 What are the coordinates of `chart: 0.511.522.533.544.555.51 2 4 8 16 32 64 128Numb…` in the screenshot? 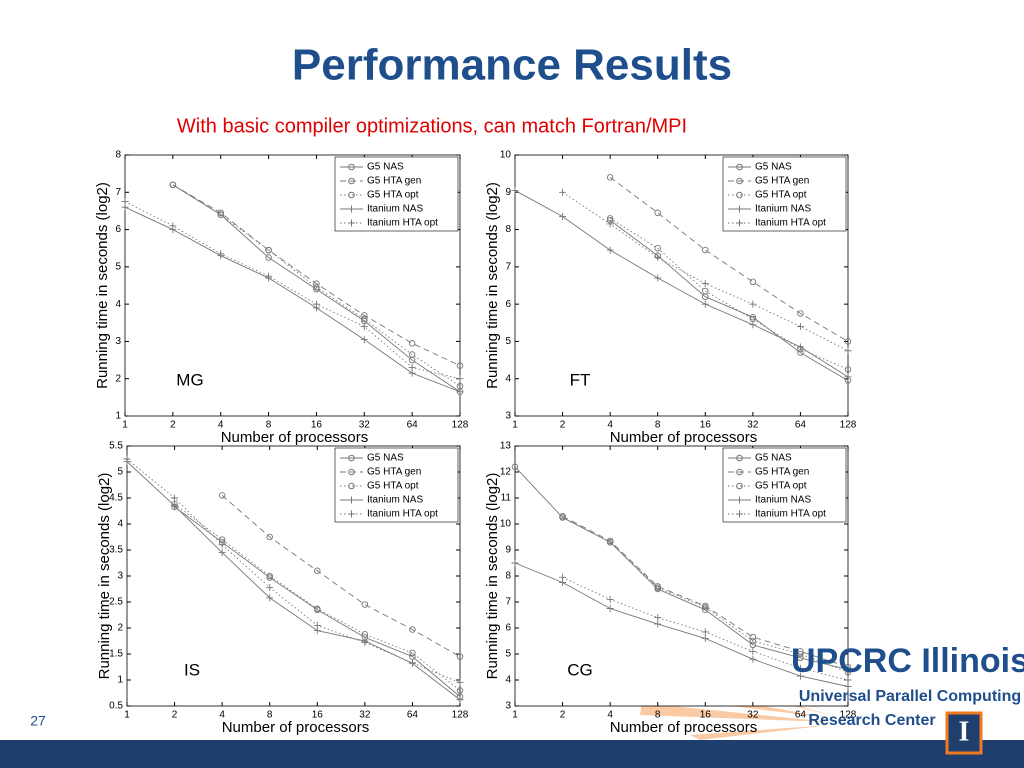 It's located at (282, 588).